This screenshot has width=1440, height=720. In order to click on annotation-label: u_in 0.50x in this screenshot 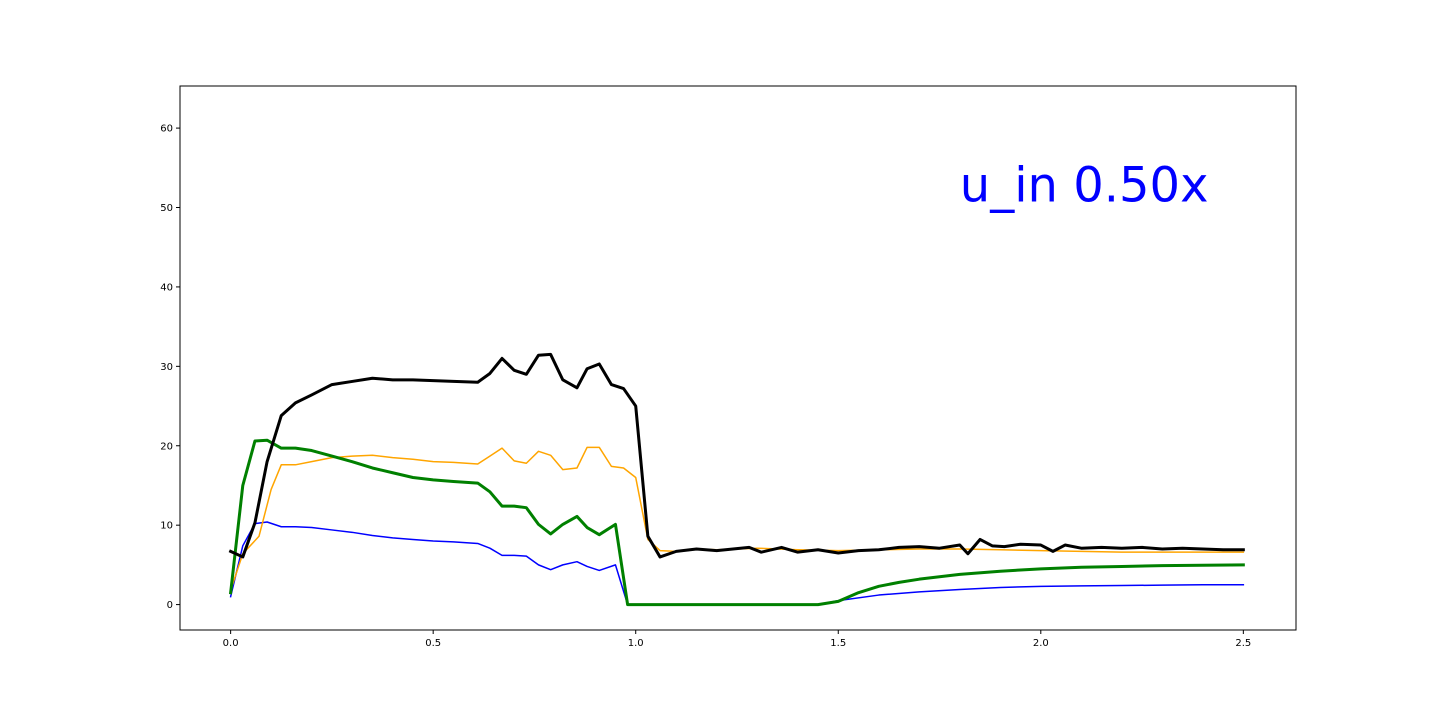, I will do `click(1084, 186)`.